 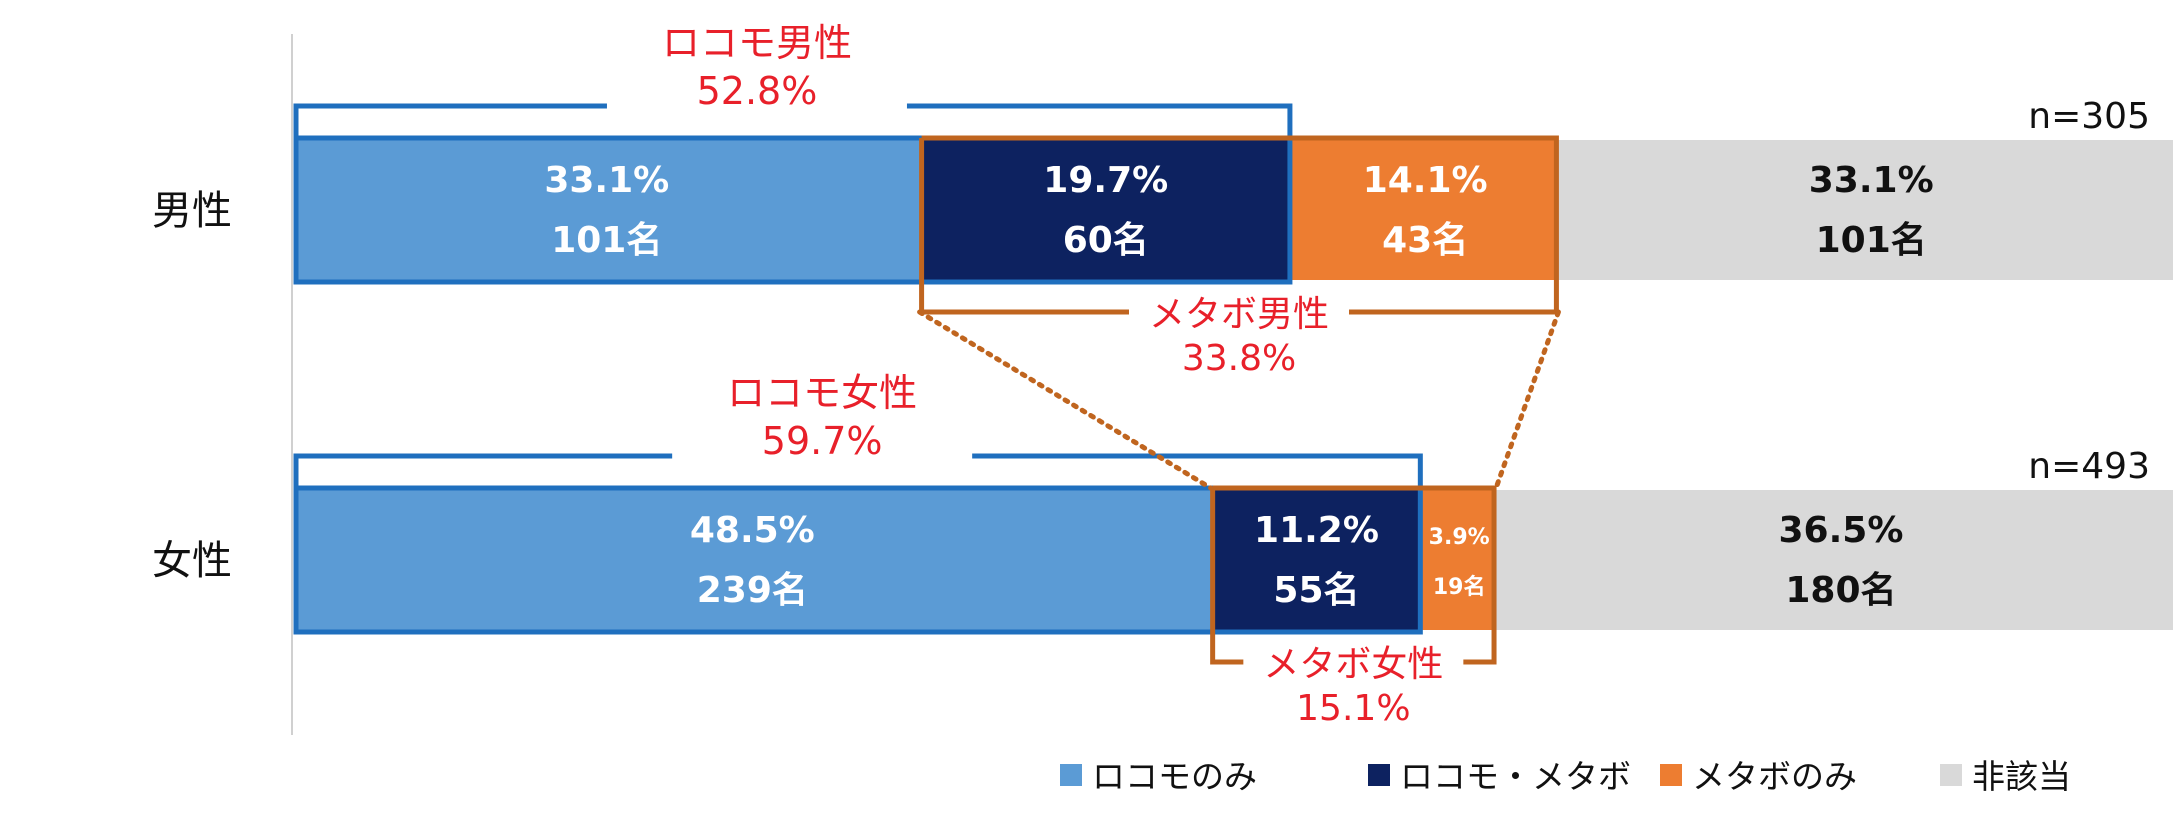 I want to click on data-label-count: 180名, so click(x=1840, y=590).